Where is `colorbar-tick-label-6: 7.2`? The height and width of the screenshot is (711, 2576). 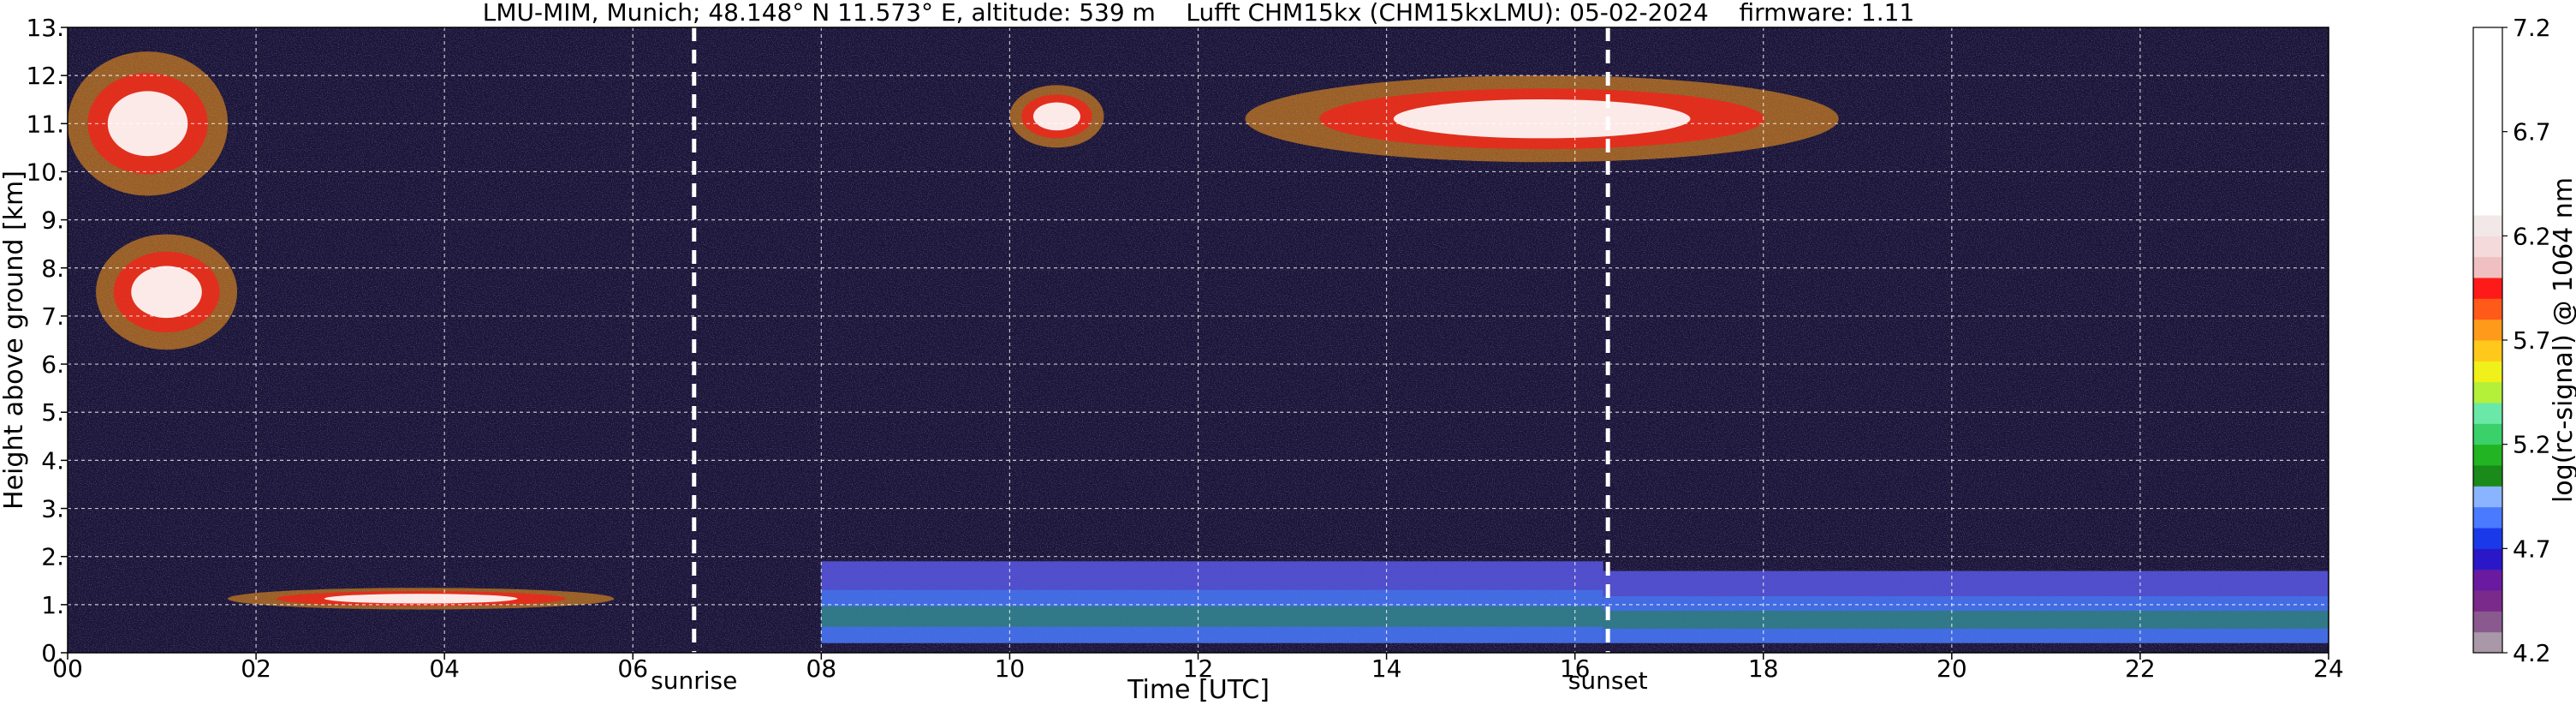 colorbar-tick-label-6: 7.2 is located at coordinates (2532, 28).